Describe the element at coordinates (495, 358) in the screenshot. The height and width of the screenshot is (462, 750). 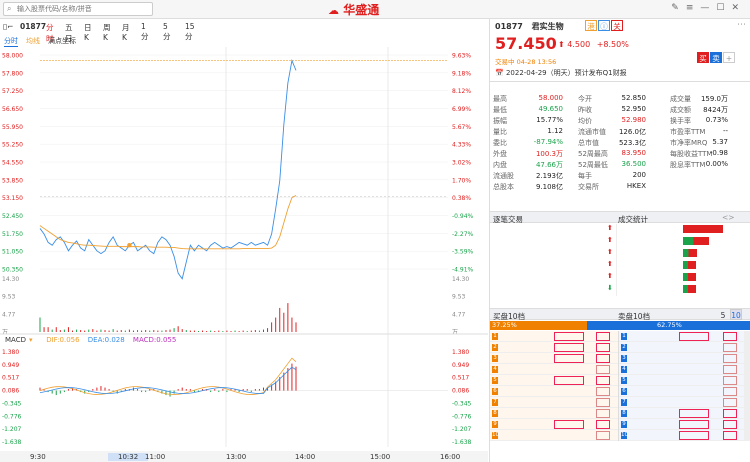
I see `level-index: 3` at that location.